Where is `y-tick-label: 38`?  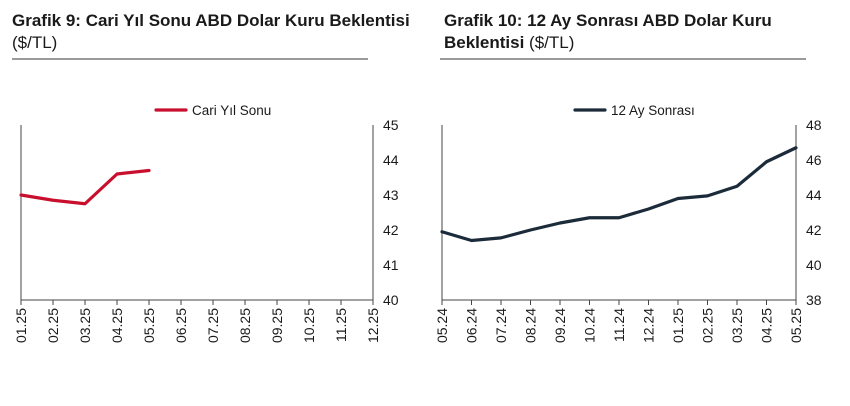 y-tick-label: 38 is located at coordinates (814, 300).